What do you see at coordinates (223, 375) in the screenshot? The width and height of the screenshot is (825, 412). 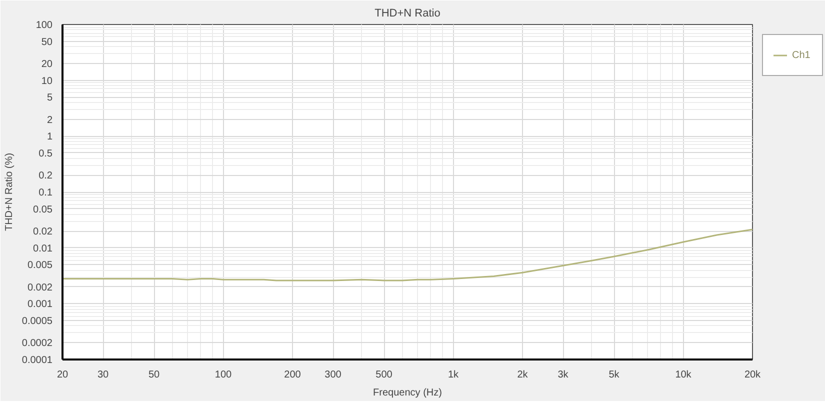 I see `x-tick-label: 100` at bounding box center [223, 375].